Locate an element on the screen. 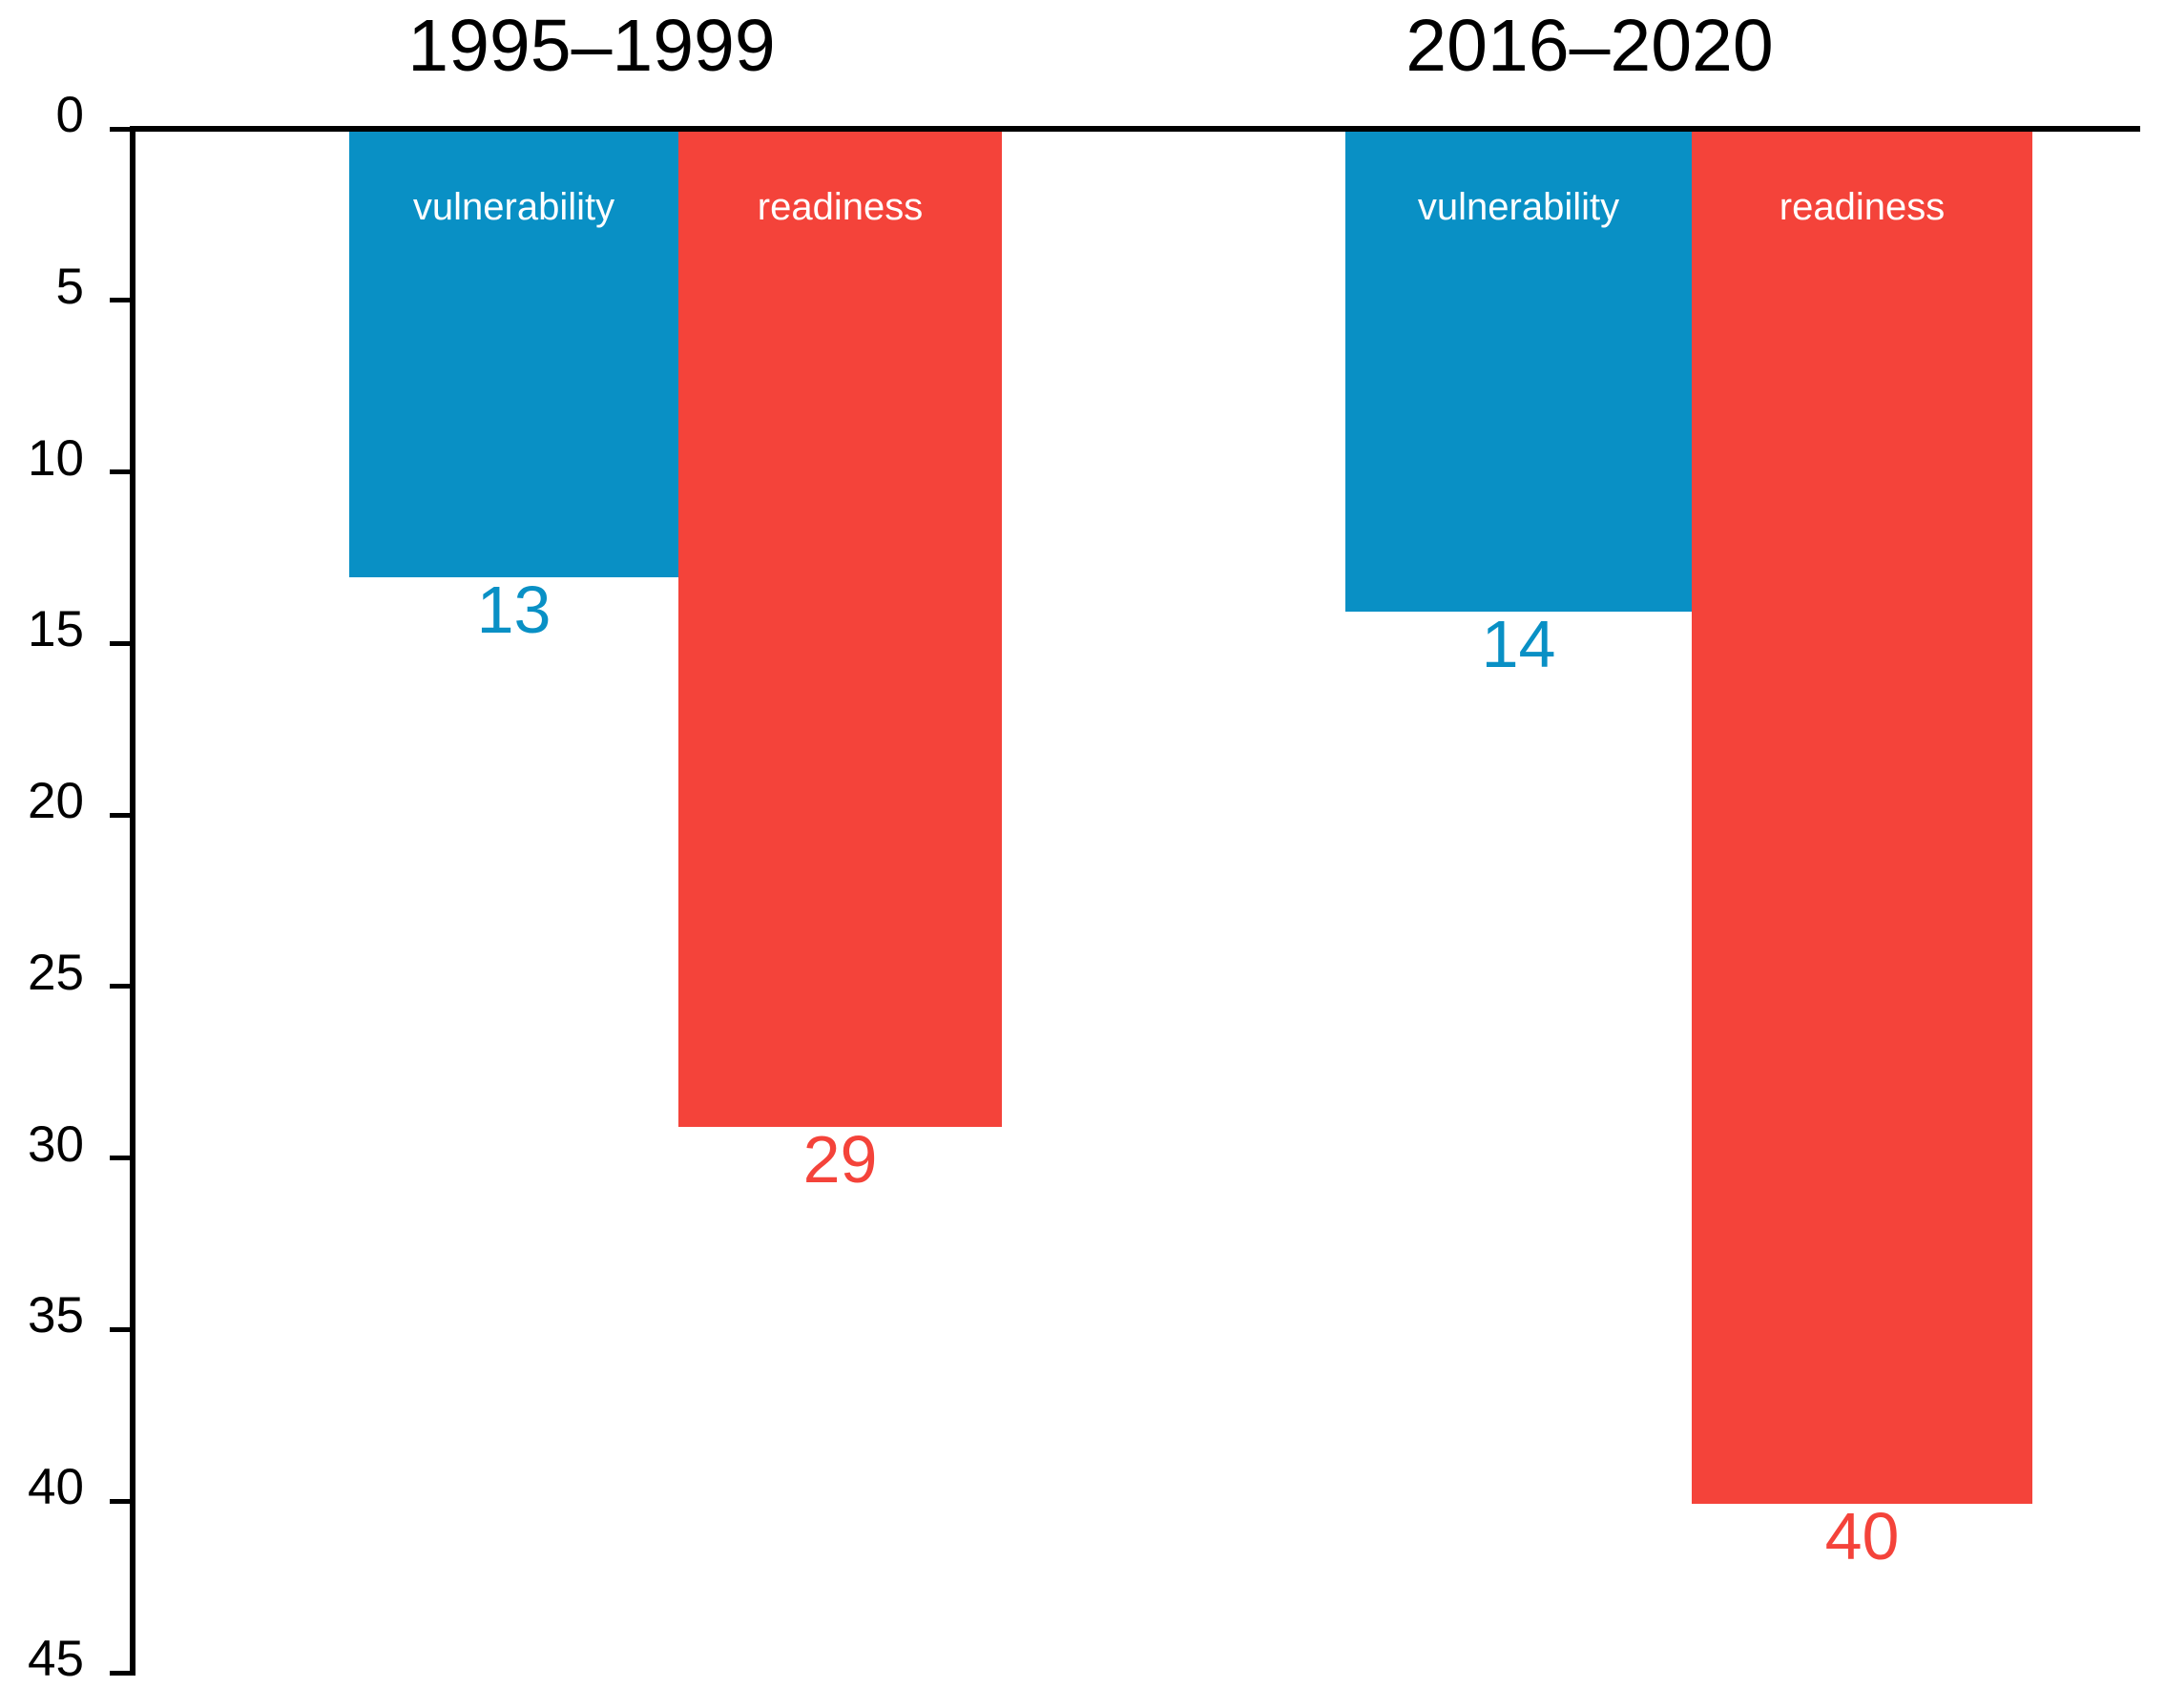  y-tick-label-10: 10 is located at coordinates (56, 458).